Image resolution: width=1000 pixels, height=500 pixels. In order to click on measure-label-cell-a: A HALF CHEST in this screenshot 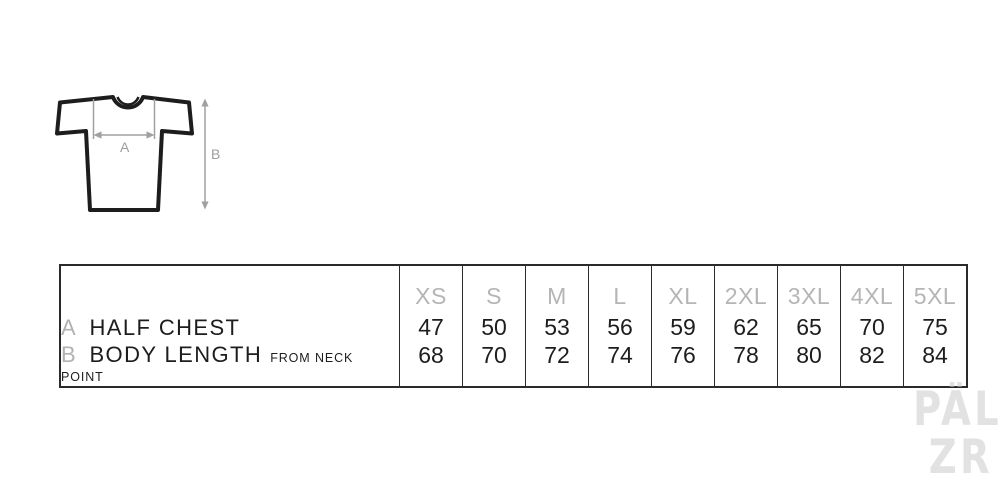, I will do `click(230, 327)`.